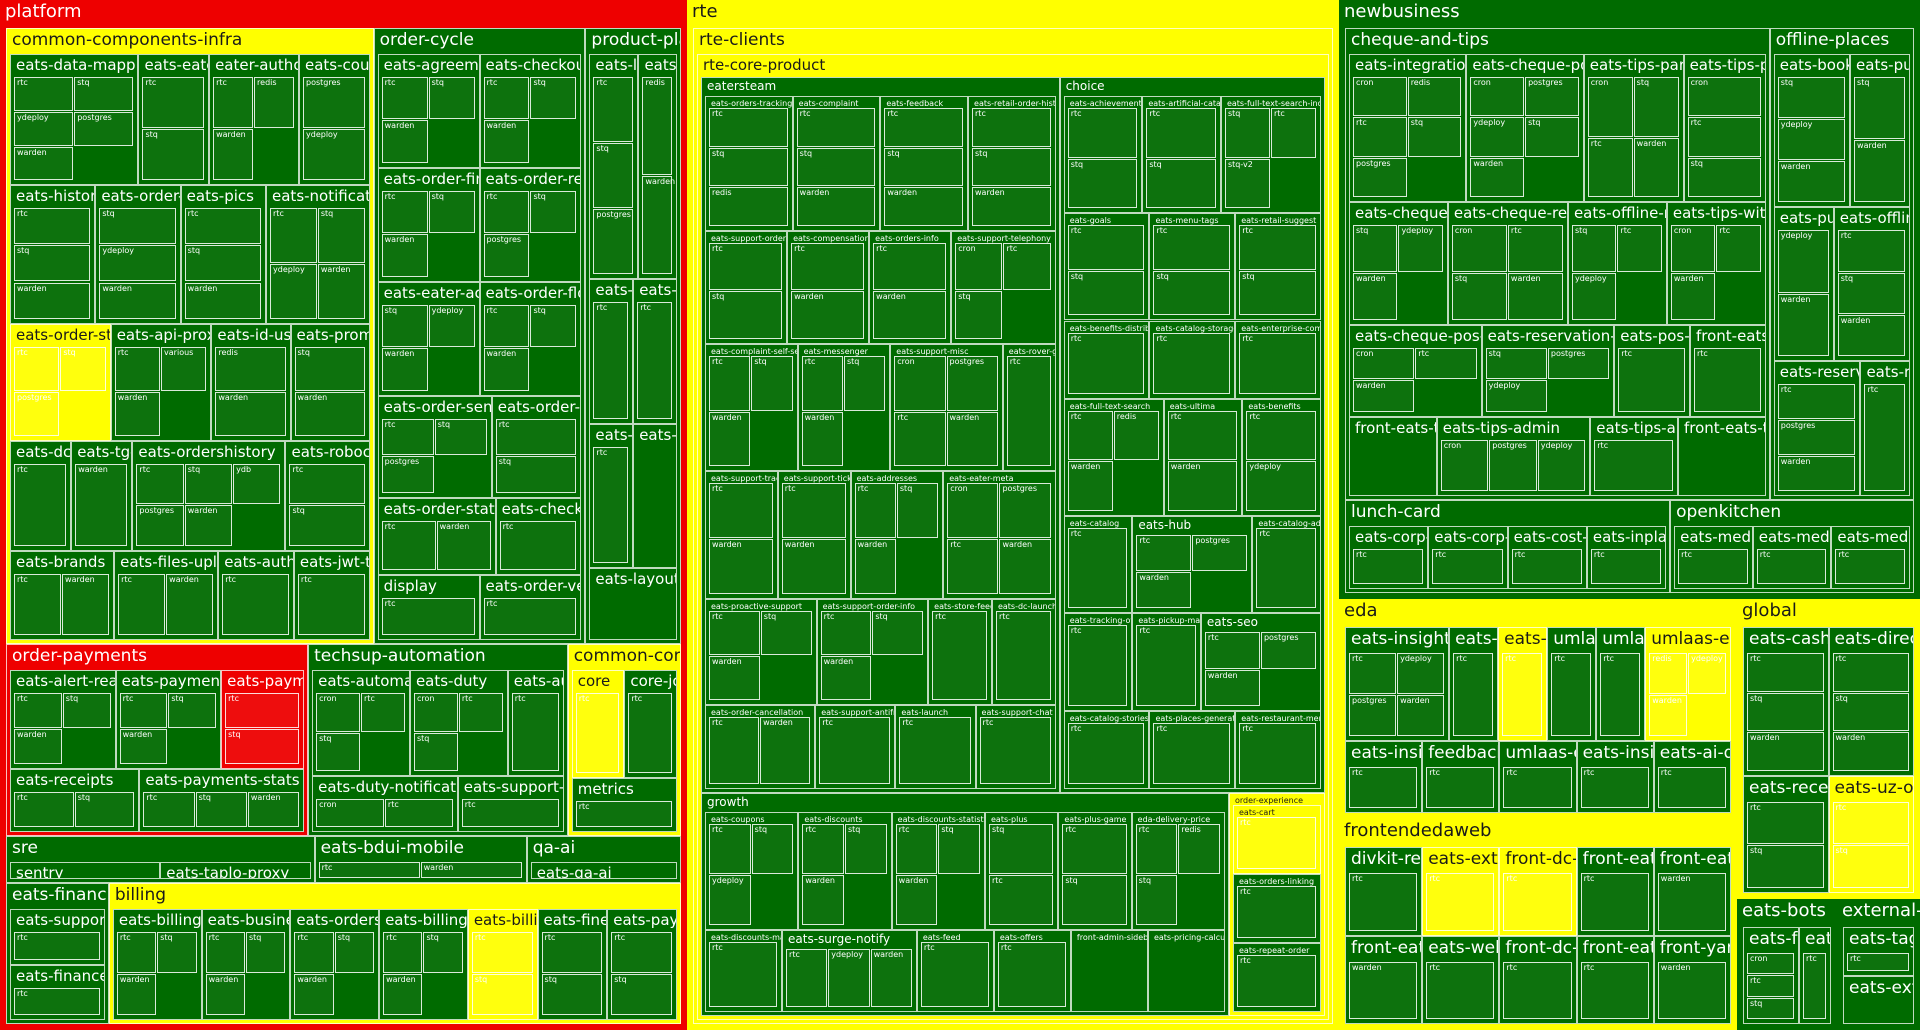 The image size is (1920, 1030). Describe the element at coordinates (1278, 359) in the screenshot. I see `group-eats-enterprise-communications: eats-enterprise-communications` at that location.